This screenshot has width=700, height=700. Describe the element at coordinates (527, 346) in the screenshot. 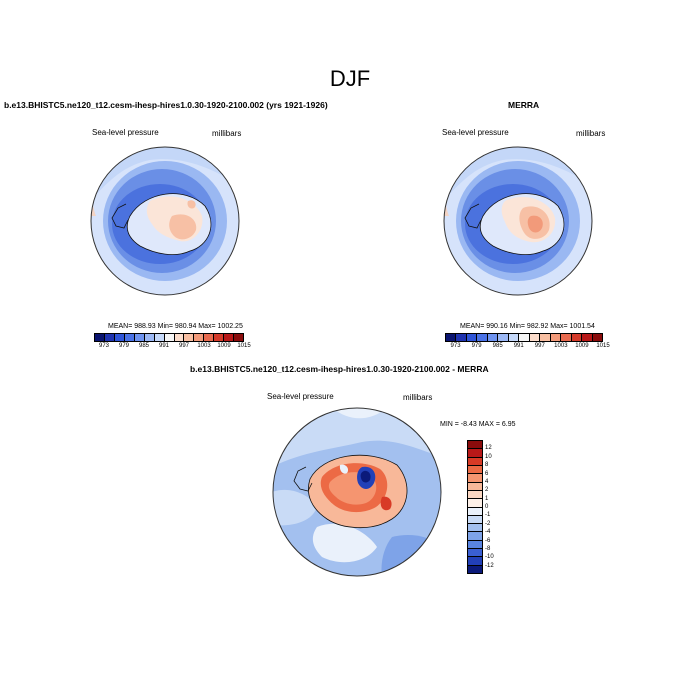

I see `right-colorbar-ticks: 973 979 985 991 997 1003 1009 1015` at that location.